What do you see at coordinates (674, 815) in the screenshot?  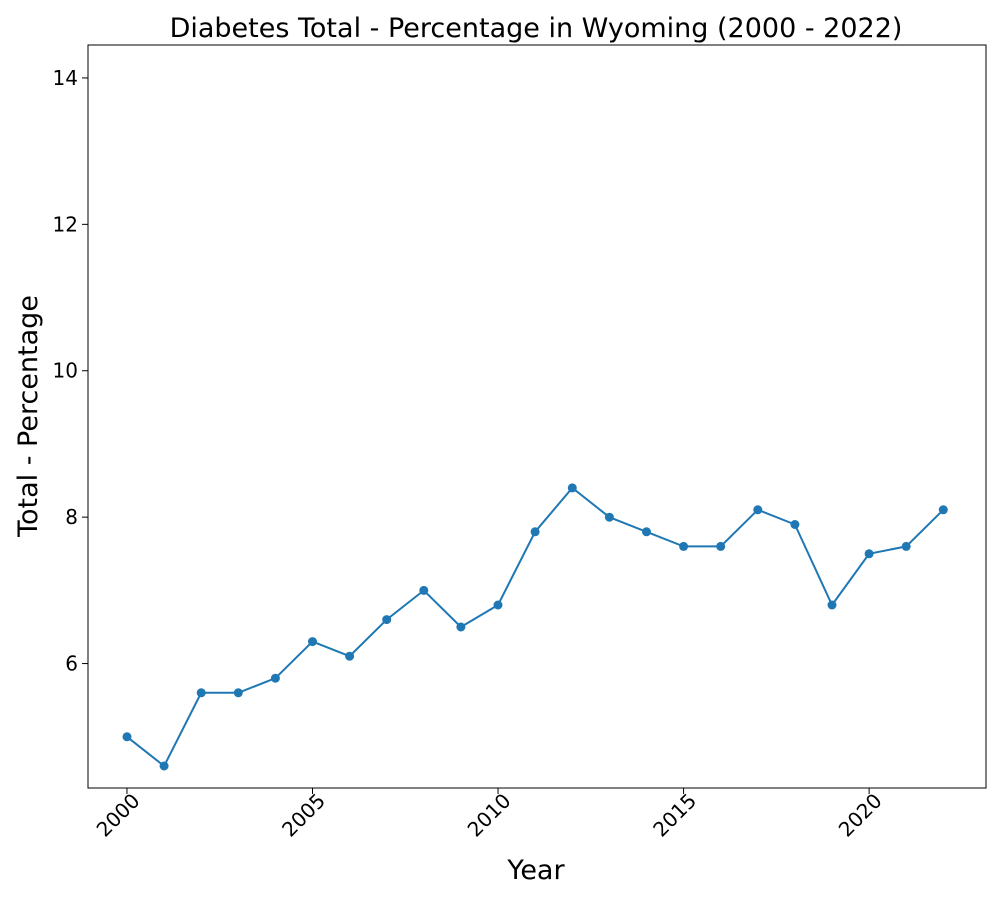 I see `x-tick-label: 2015` at bounding box center [674, 815].